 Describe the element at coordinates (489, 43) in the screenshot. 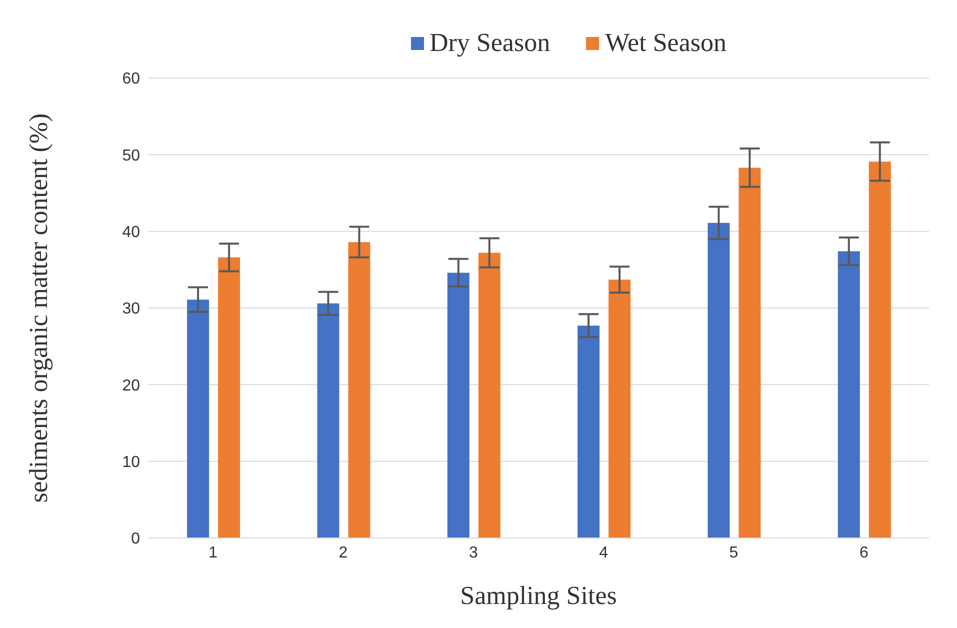

I see `legend-label: Dry Season` at that location.